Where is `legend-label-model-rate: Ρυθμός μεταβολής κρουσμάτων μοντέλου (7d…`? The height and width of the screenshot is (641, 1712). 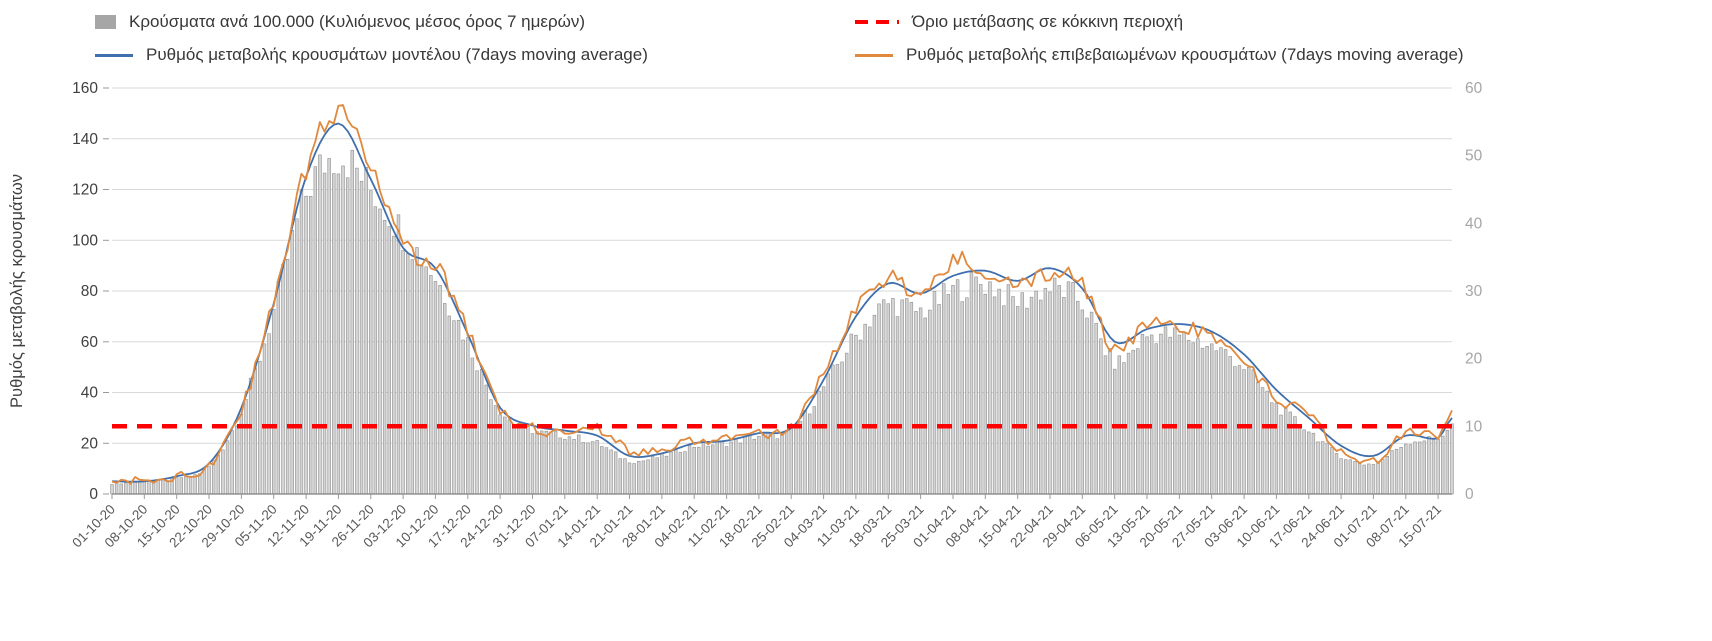
legend-label-model-rate: Ρυθμός μεταβολής κρουσμάτων μοντέλου (7d… is located at coordinates (397, 54).